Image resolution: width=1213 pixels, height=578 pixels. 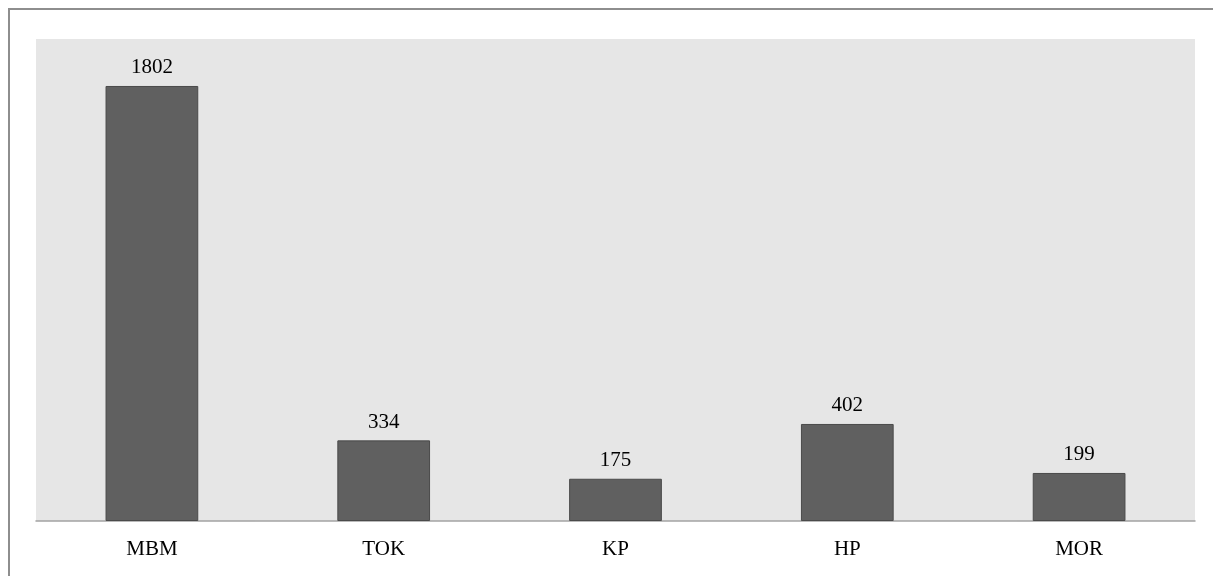 I want to click on data-label: 199, so click(x=1079, y=453).